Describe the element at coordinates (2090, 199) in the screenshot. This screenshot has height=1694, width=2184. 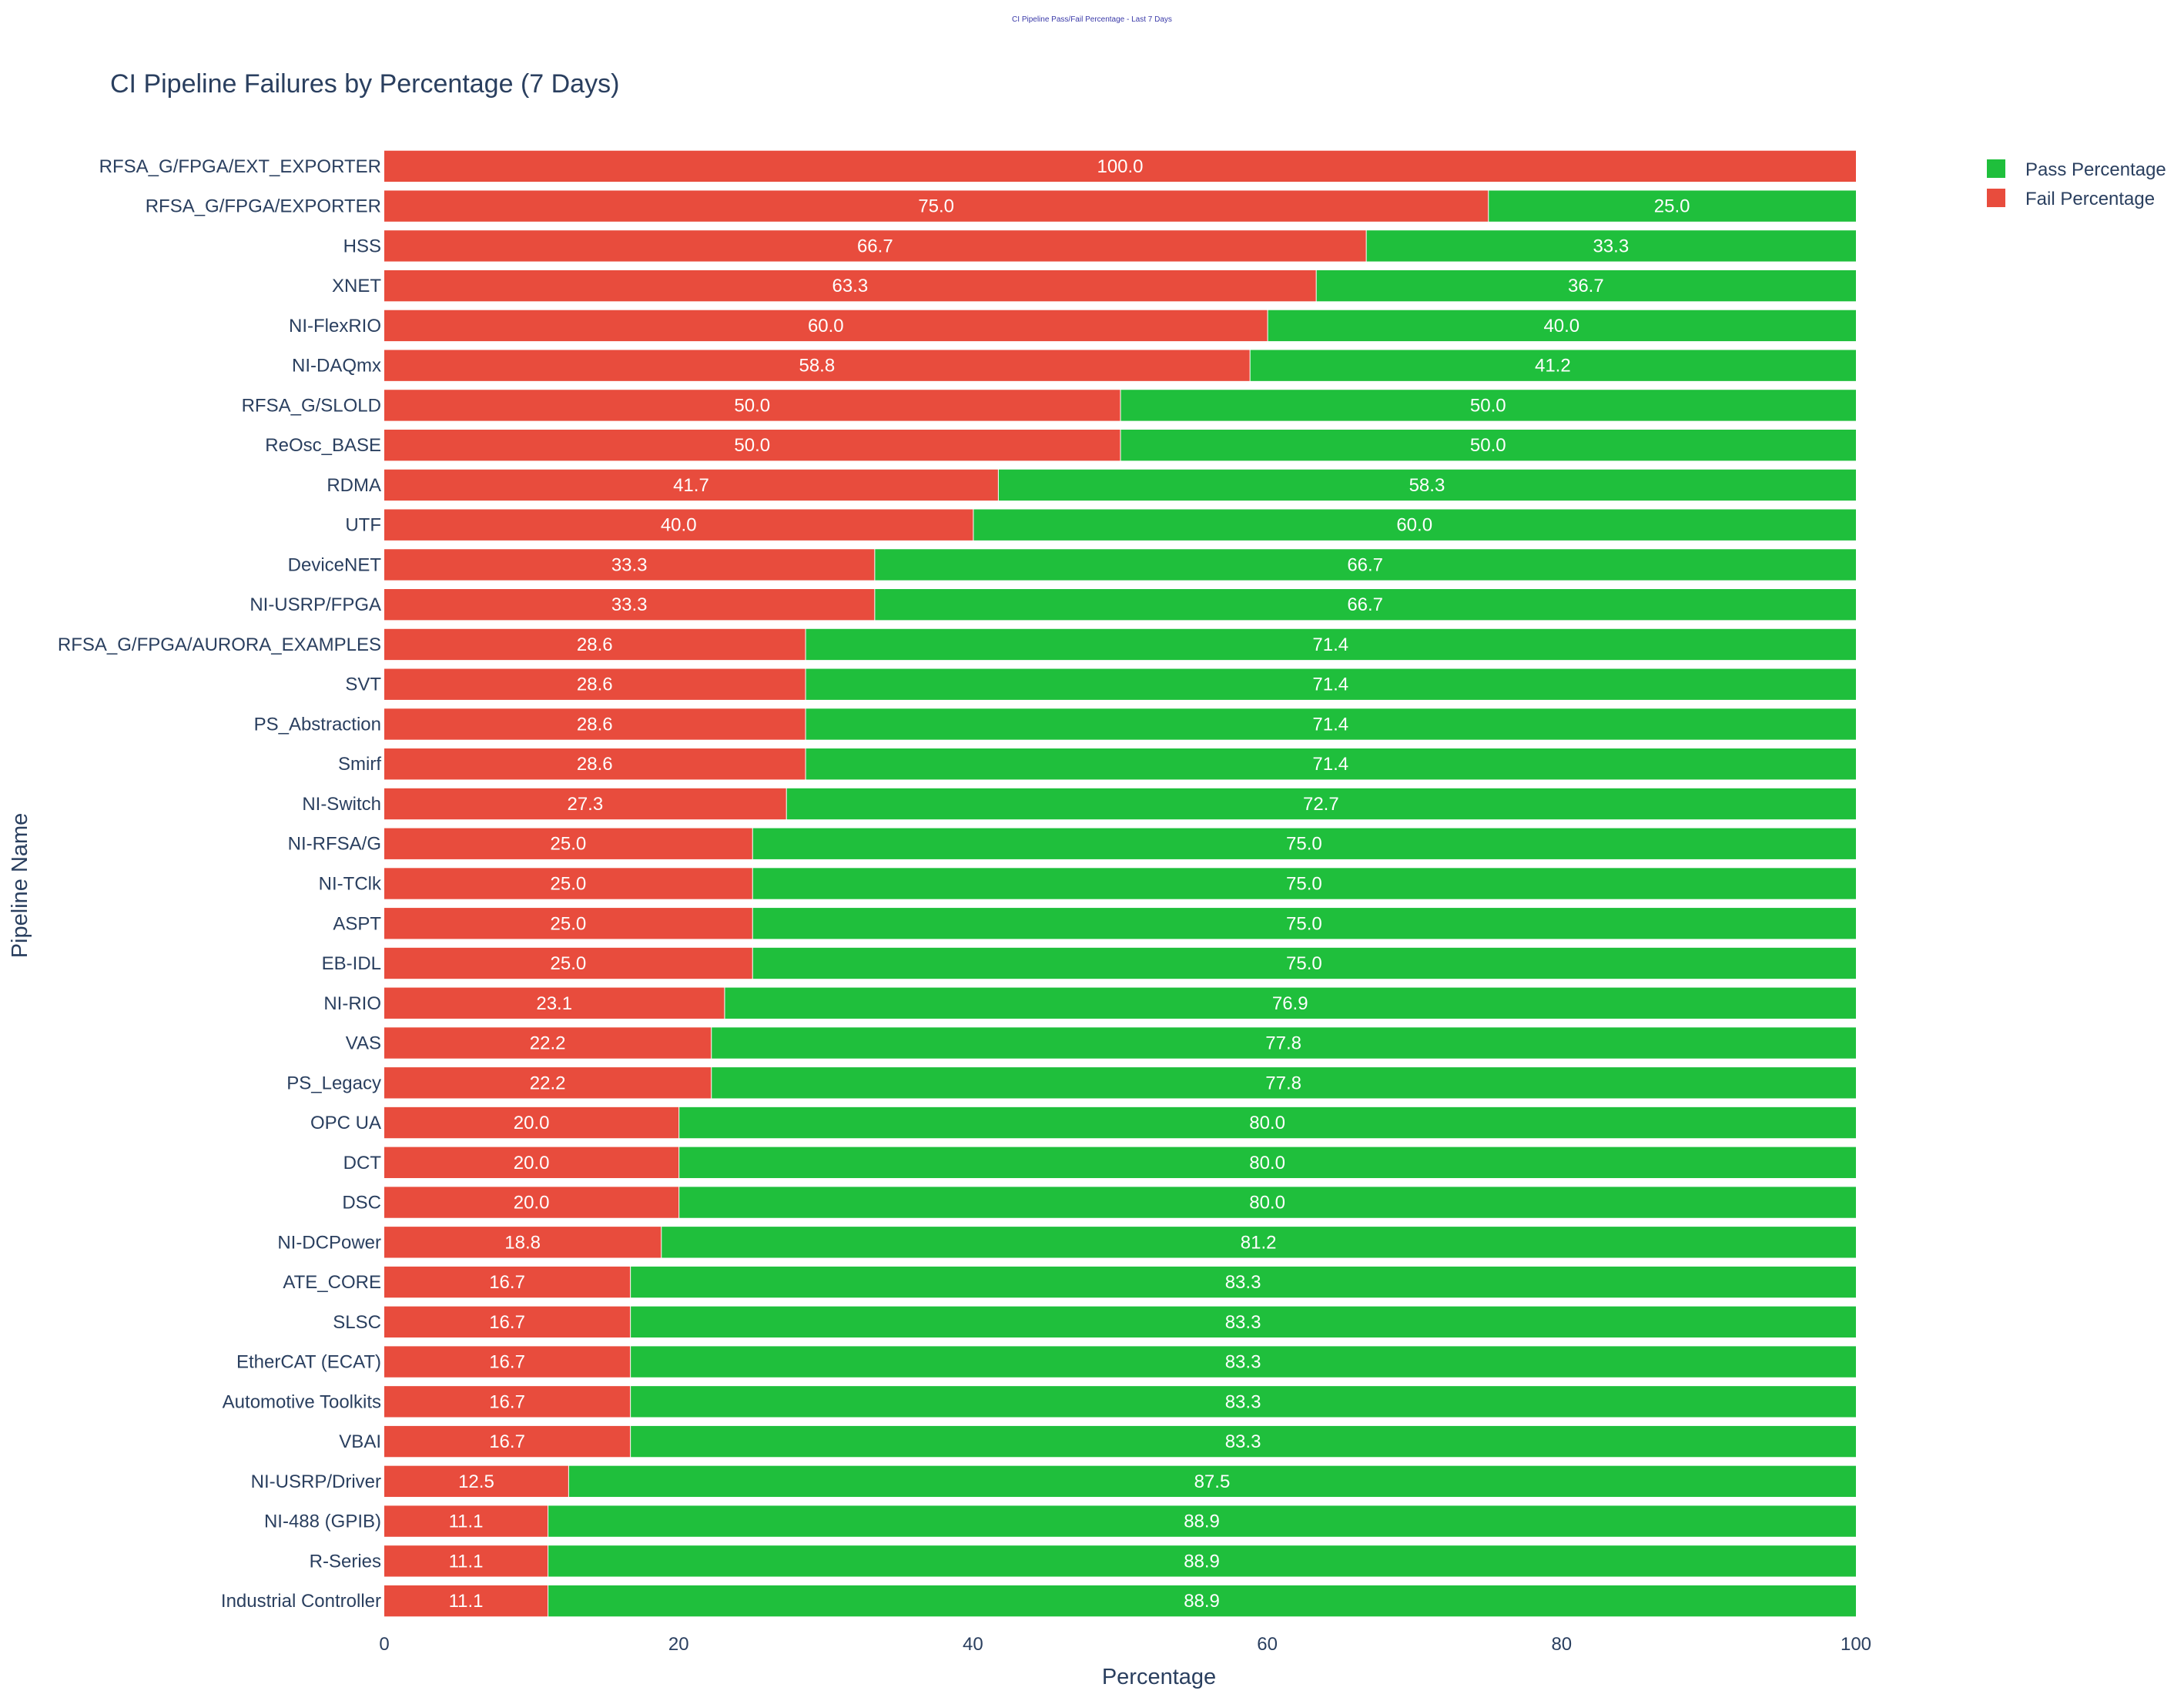
I see `legend-label: Fail Percentage` at that location.